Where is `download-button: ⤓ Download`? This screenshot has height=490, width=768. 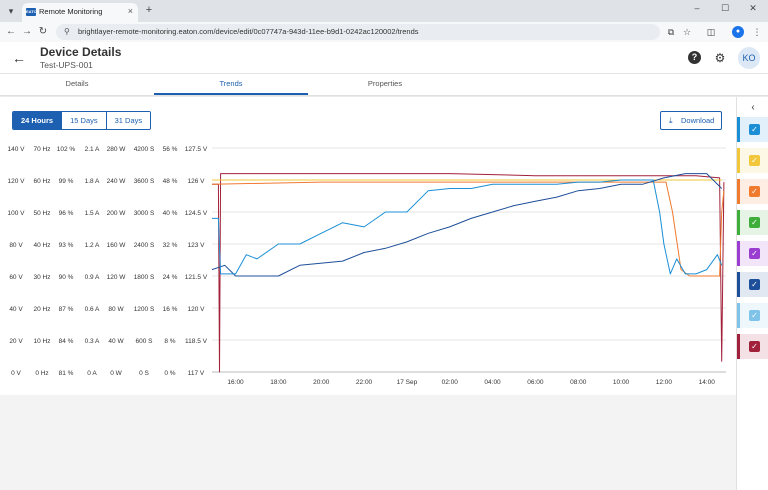
download-button: ⤓ Download is located at coordinates (691, 120).